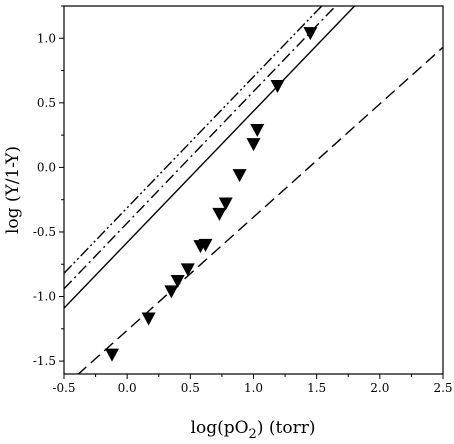 The width and height of the screenshot is (454, 444). I want to click on x-tick-label: 2.0, so click(379, 388).